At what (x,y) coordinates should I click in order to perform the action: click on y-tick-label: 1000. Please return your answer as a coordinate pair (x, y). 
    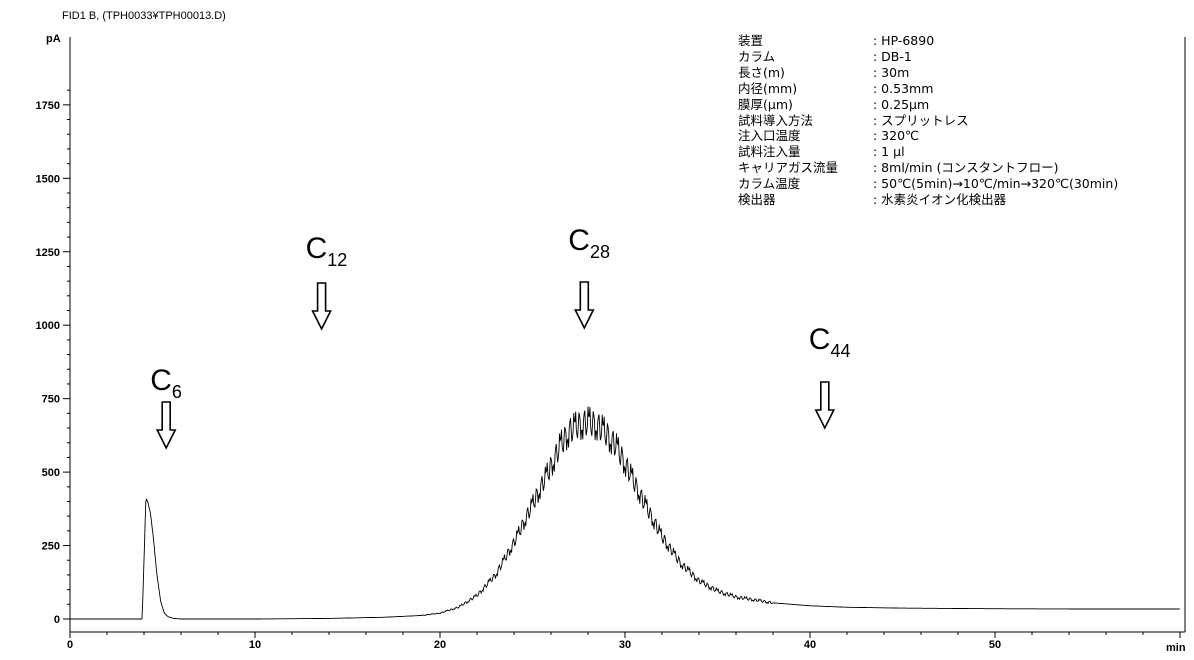
    Looking at the image, I should click on (48, 326).